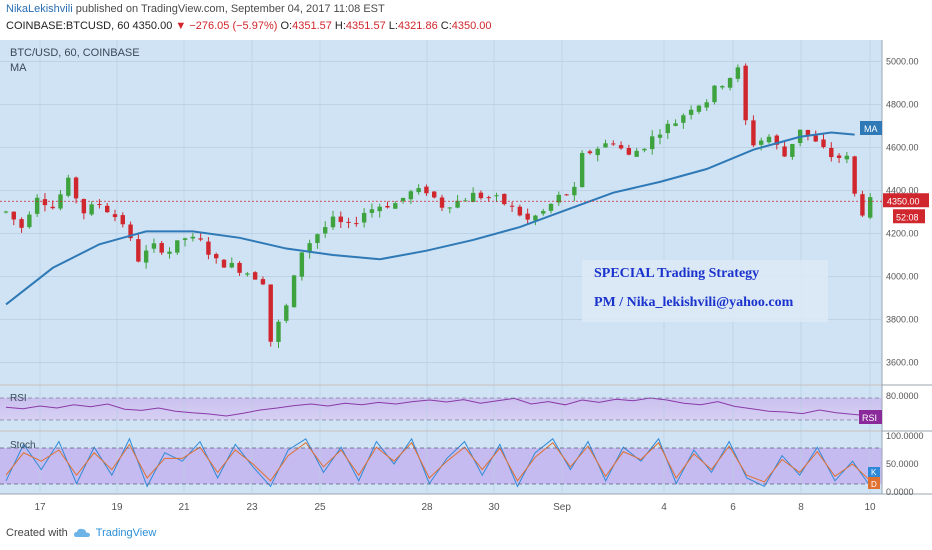 The image size is (932, 550). I want to click on annotation-line2: PM / Nika_lekishvili@yahoo.com, so click(694, 302).